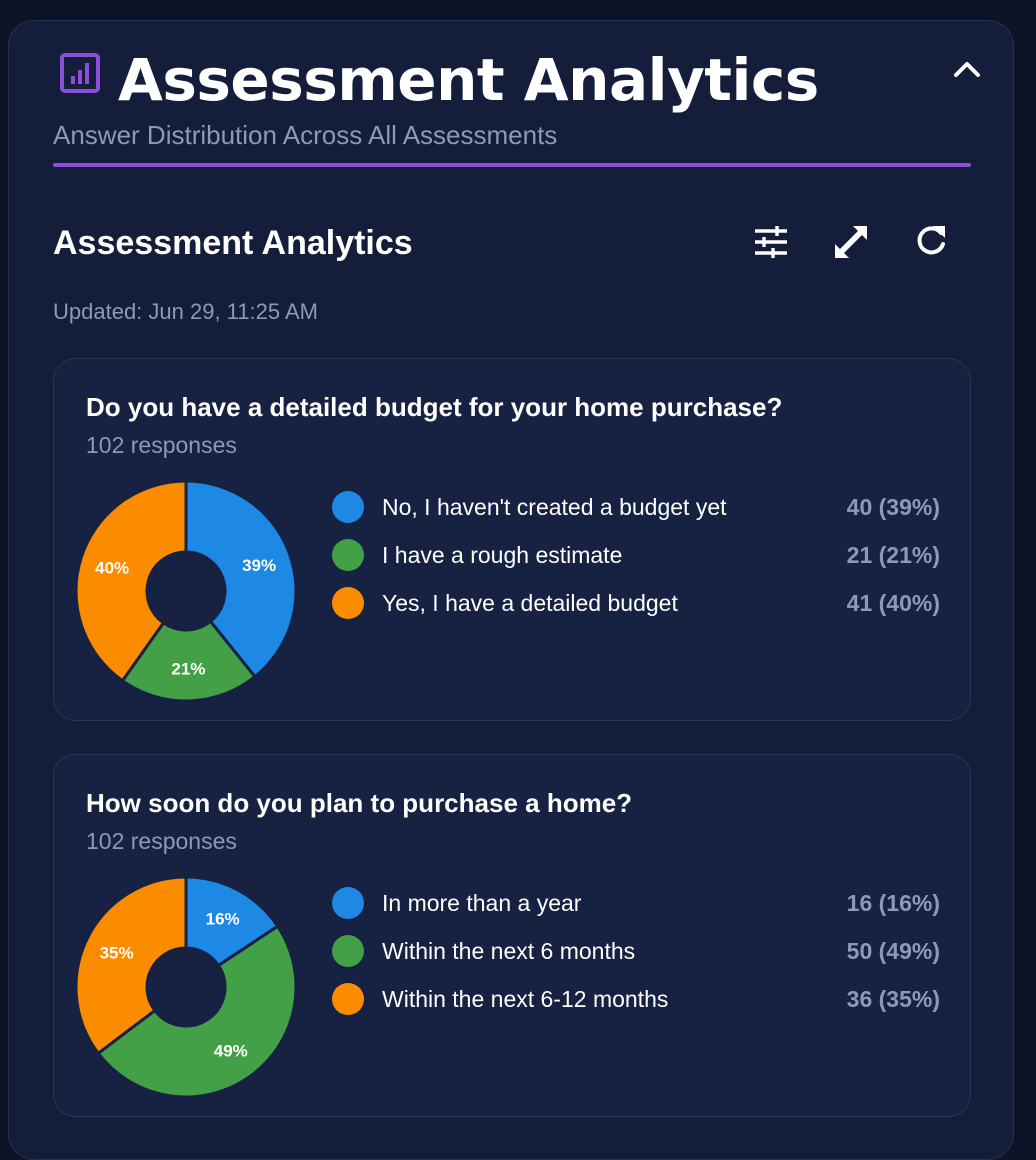 The image size is (1036, 1160). I want to click on chevron-up-icon, so click(967, 69).